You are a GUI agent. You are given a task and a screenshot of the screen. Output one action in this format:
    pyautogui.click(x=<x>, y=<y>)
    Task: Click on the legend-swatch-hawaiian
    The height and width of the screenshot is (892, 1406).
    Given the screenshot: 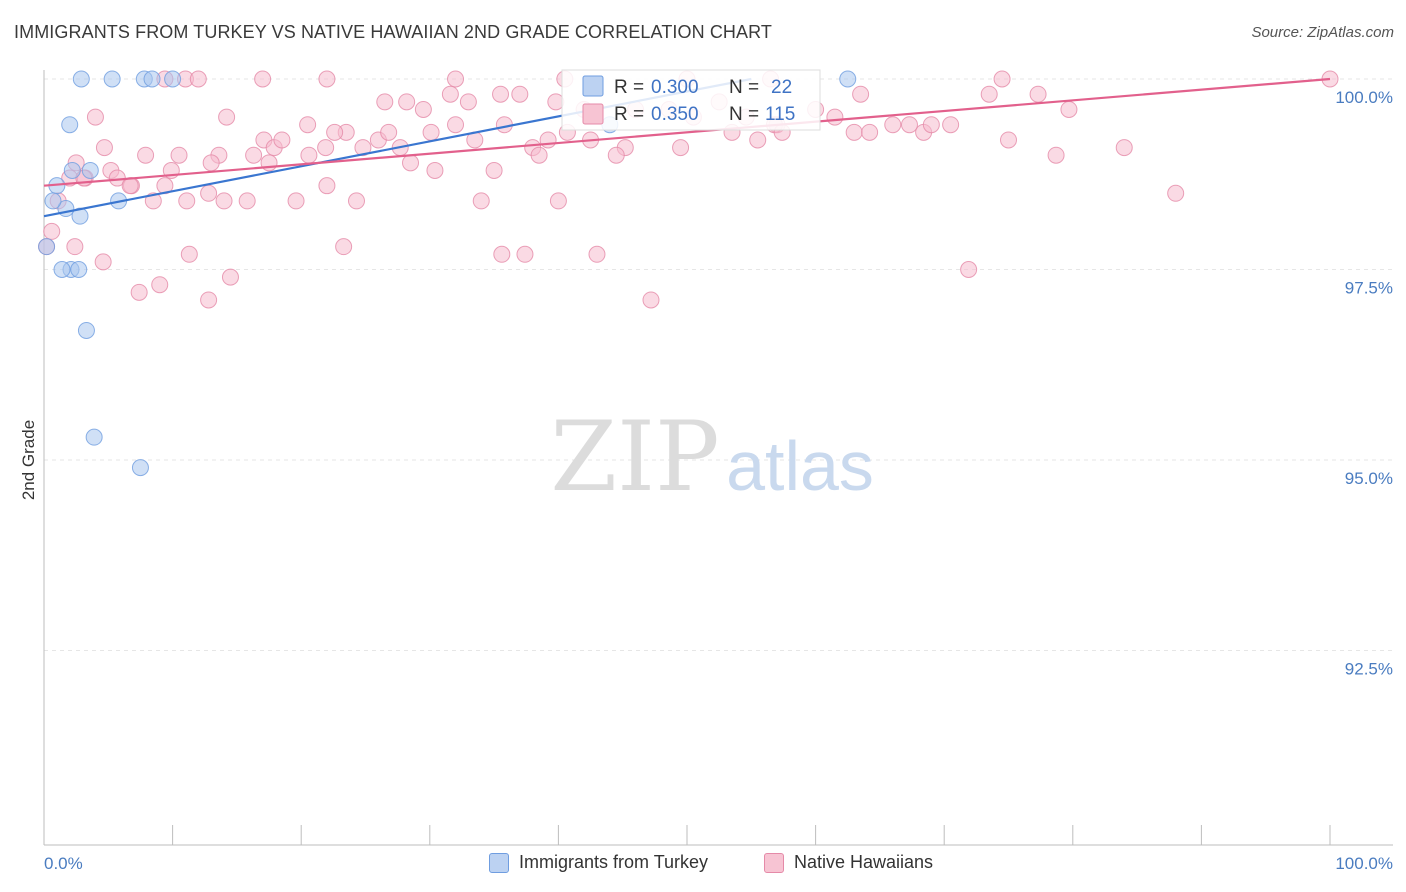 What is the action you would take?
    pyautogui.click(x=593, y=114)
    